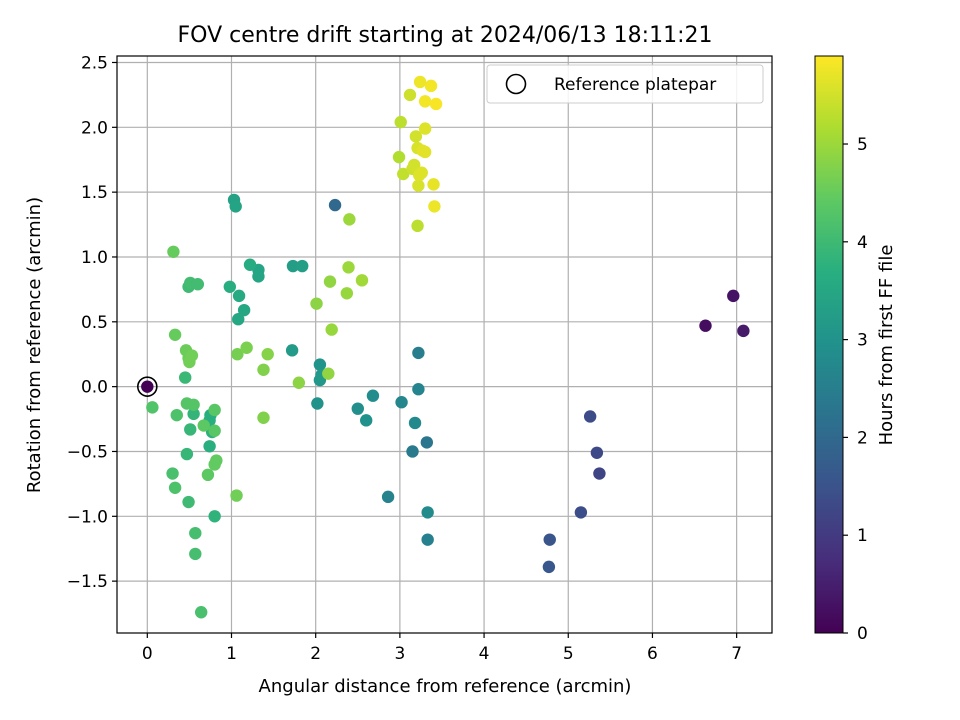 This screenshot has height=720, width=960. Describe the element at coordinates (315, 654) in the screenshot. I see `x-tick-label: 2` at that location.